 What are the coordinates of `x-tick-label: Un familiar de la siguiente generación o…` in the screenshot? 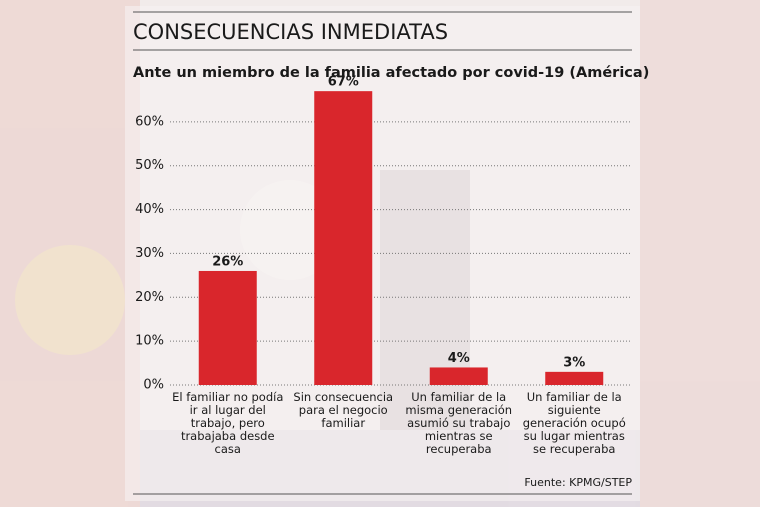 It's located at (574, 423).